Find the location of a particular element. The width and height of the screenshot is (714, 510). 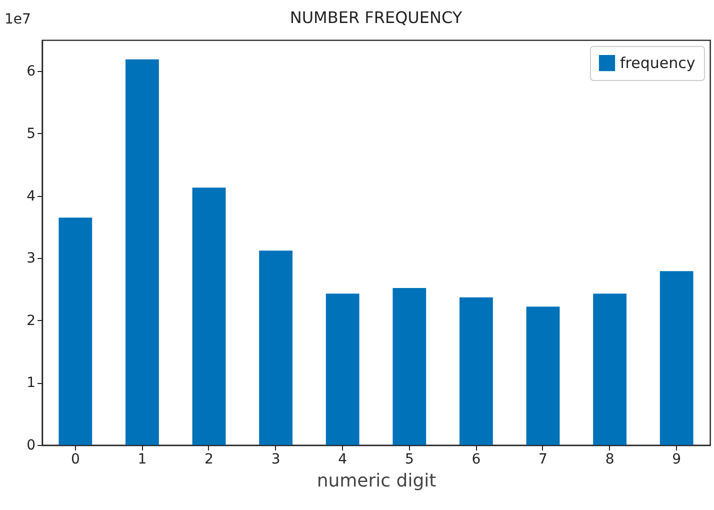

x-tick-label: 8 is located at coordinates (609, 460).